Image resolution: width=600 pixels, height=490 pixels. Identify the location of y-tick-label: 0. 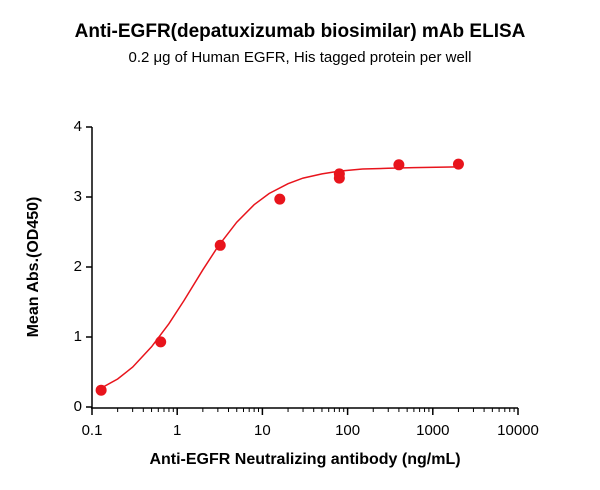
(78, 406).